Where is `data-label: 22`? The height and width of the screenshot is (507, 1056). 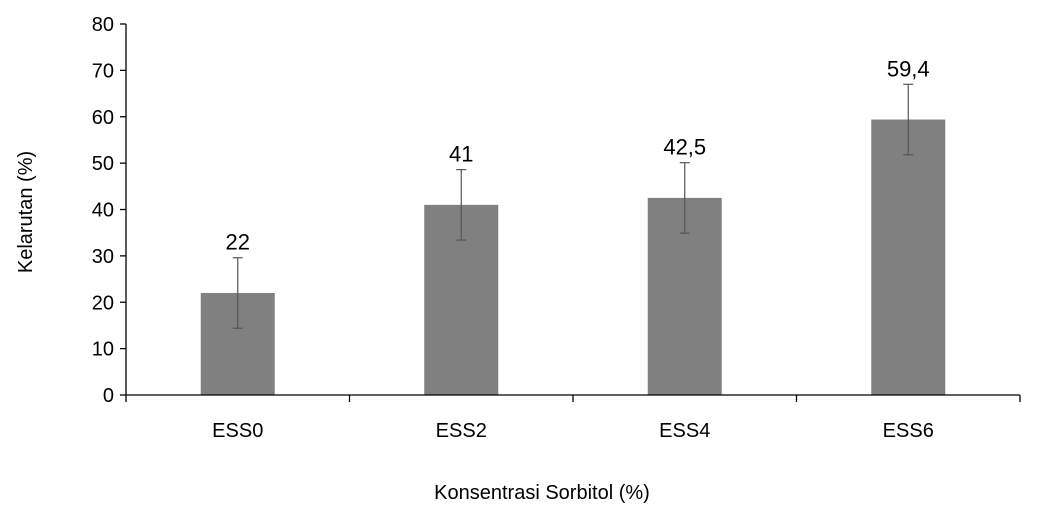 data-label: 22 is located at coordinates (238, 242).